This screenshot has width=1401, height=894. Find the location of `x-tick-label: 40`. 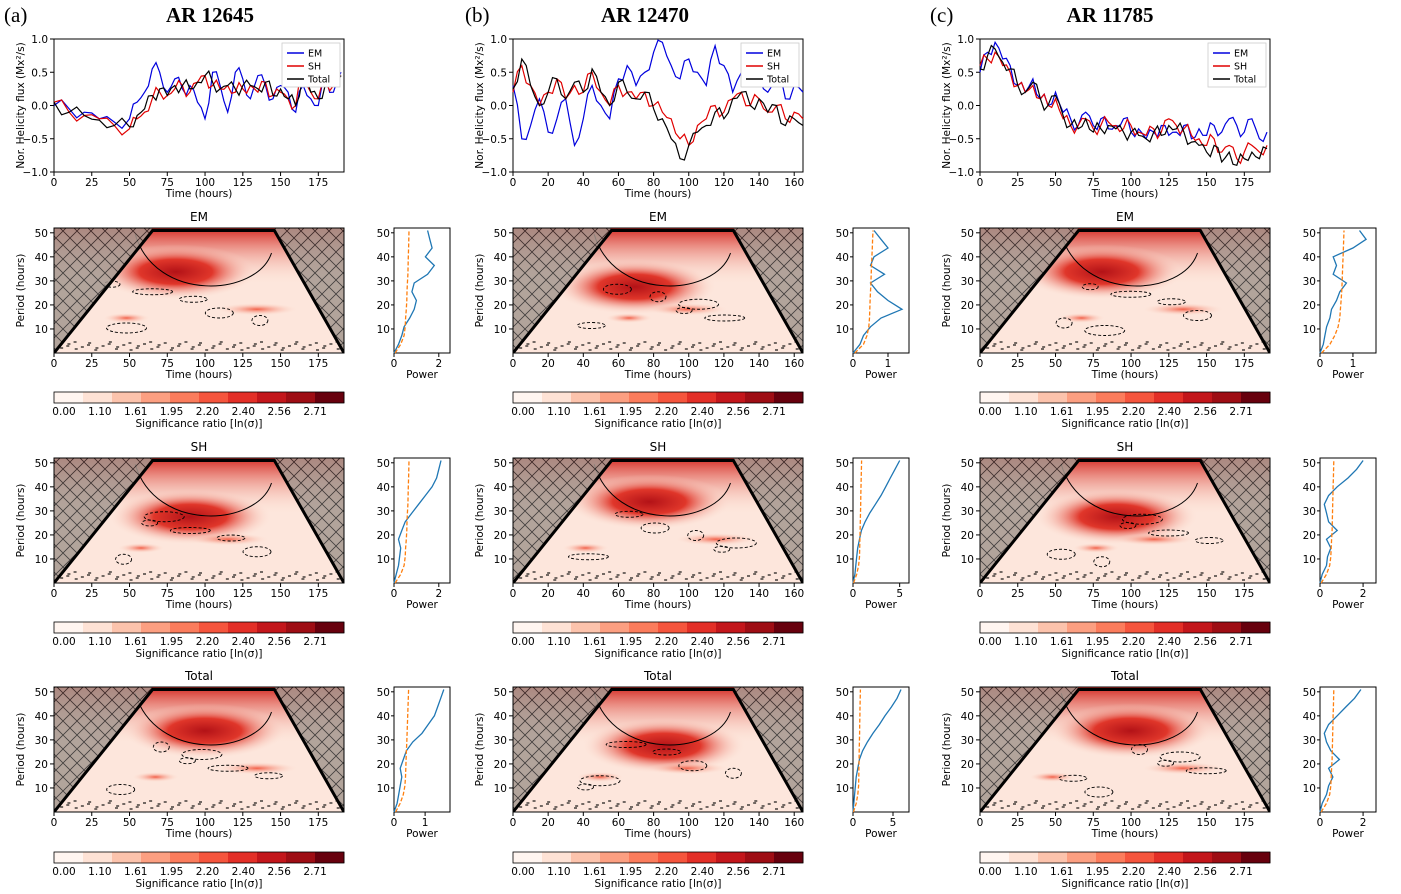

x-tick-label: 40 is located at coordinates (583, 183).